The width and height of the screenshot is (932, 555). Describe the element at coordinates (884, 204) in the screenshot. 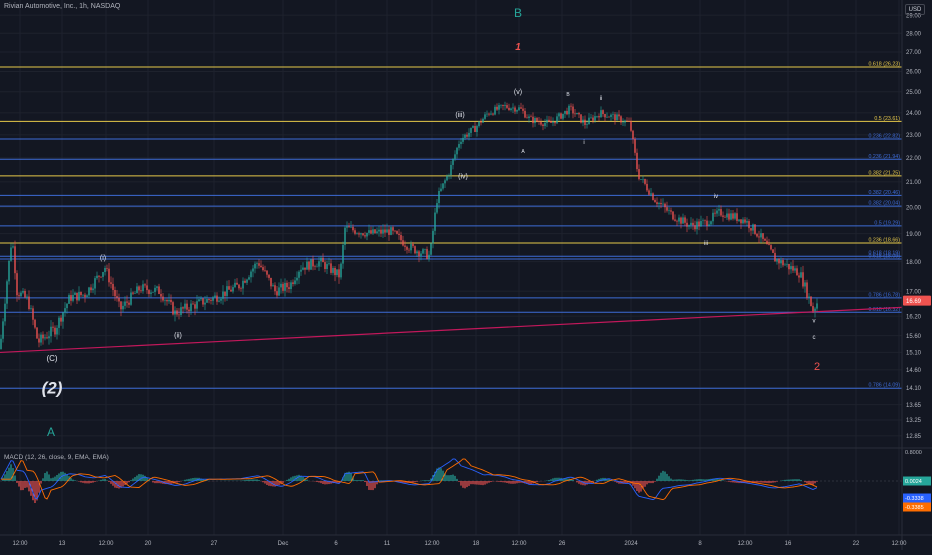

I see `fib-level-label: 0.382 (20.04)` at that location.